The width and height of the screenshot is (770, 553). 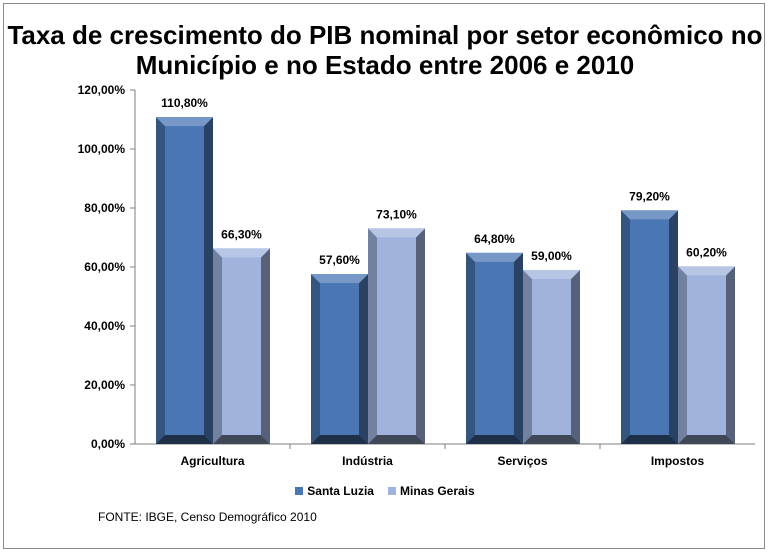 What do you see at coordinates (104, 208) in the screenshot?
I see `y-tick-label: 80,00%` at bounding box center [104, 208].